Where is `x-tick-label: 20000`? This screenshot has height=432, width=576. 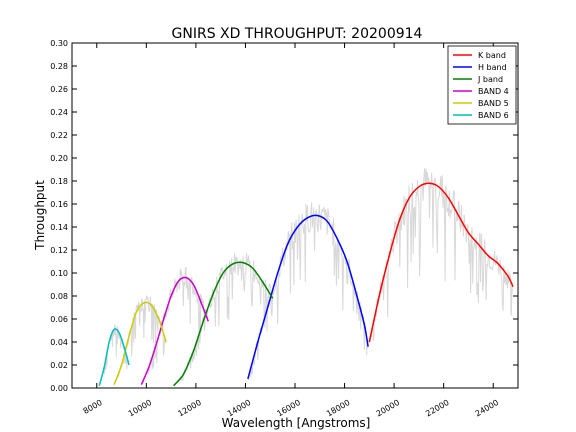
x-tick-label: 20000 is located at coordinates (388, 408).